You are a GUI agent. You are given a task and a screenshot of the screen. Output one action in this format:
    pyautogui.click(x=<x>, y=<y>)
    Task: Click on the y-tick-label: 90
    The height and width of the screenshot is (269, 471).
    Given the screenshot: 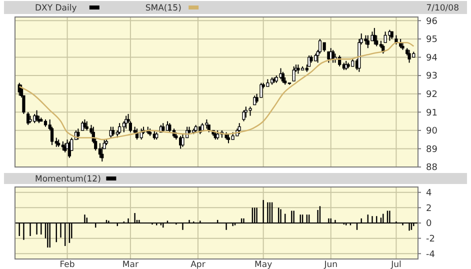 What is the action you would take?
    pyautogui.click(x=432, y=131)
    